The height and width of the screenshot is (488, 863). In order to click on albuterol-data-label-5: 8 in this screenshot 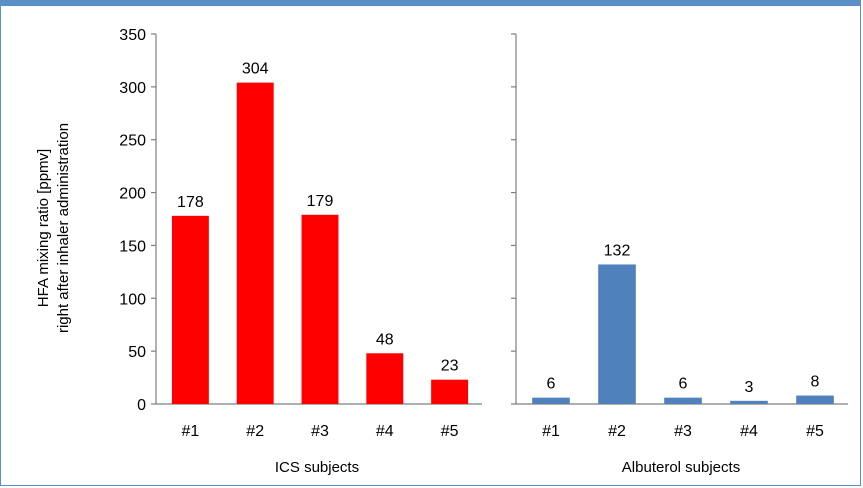, I will do `click(815, 382)`.